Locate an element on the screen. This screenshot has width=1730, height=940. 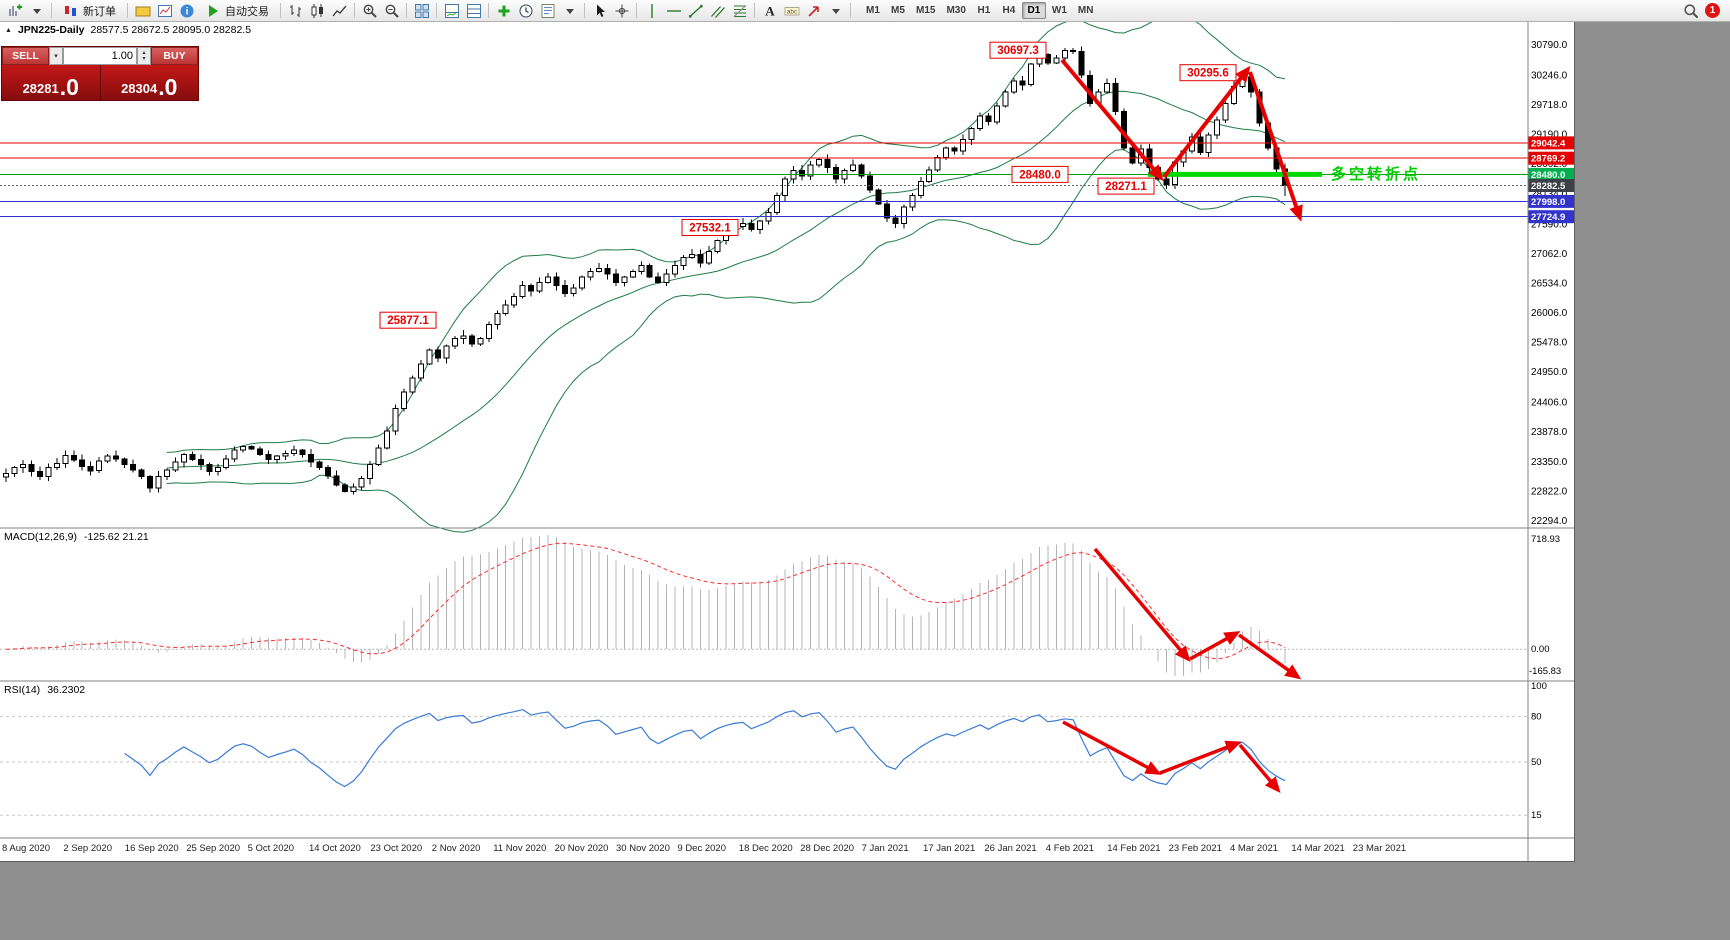
help-icon: i is located at coordinates (186, 11).